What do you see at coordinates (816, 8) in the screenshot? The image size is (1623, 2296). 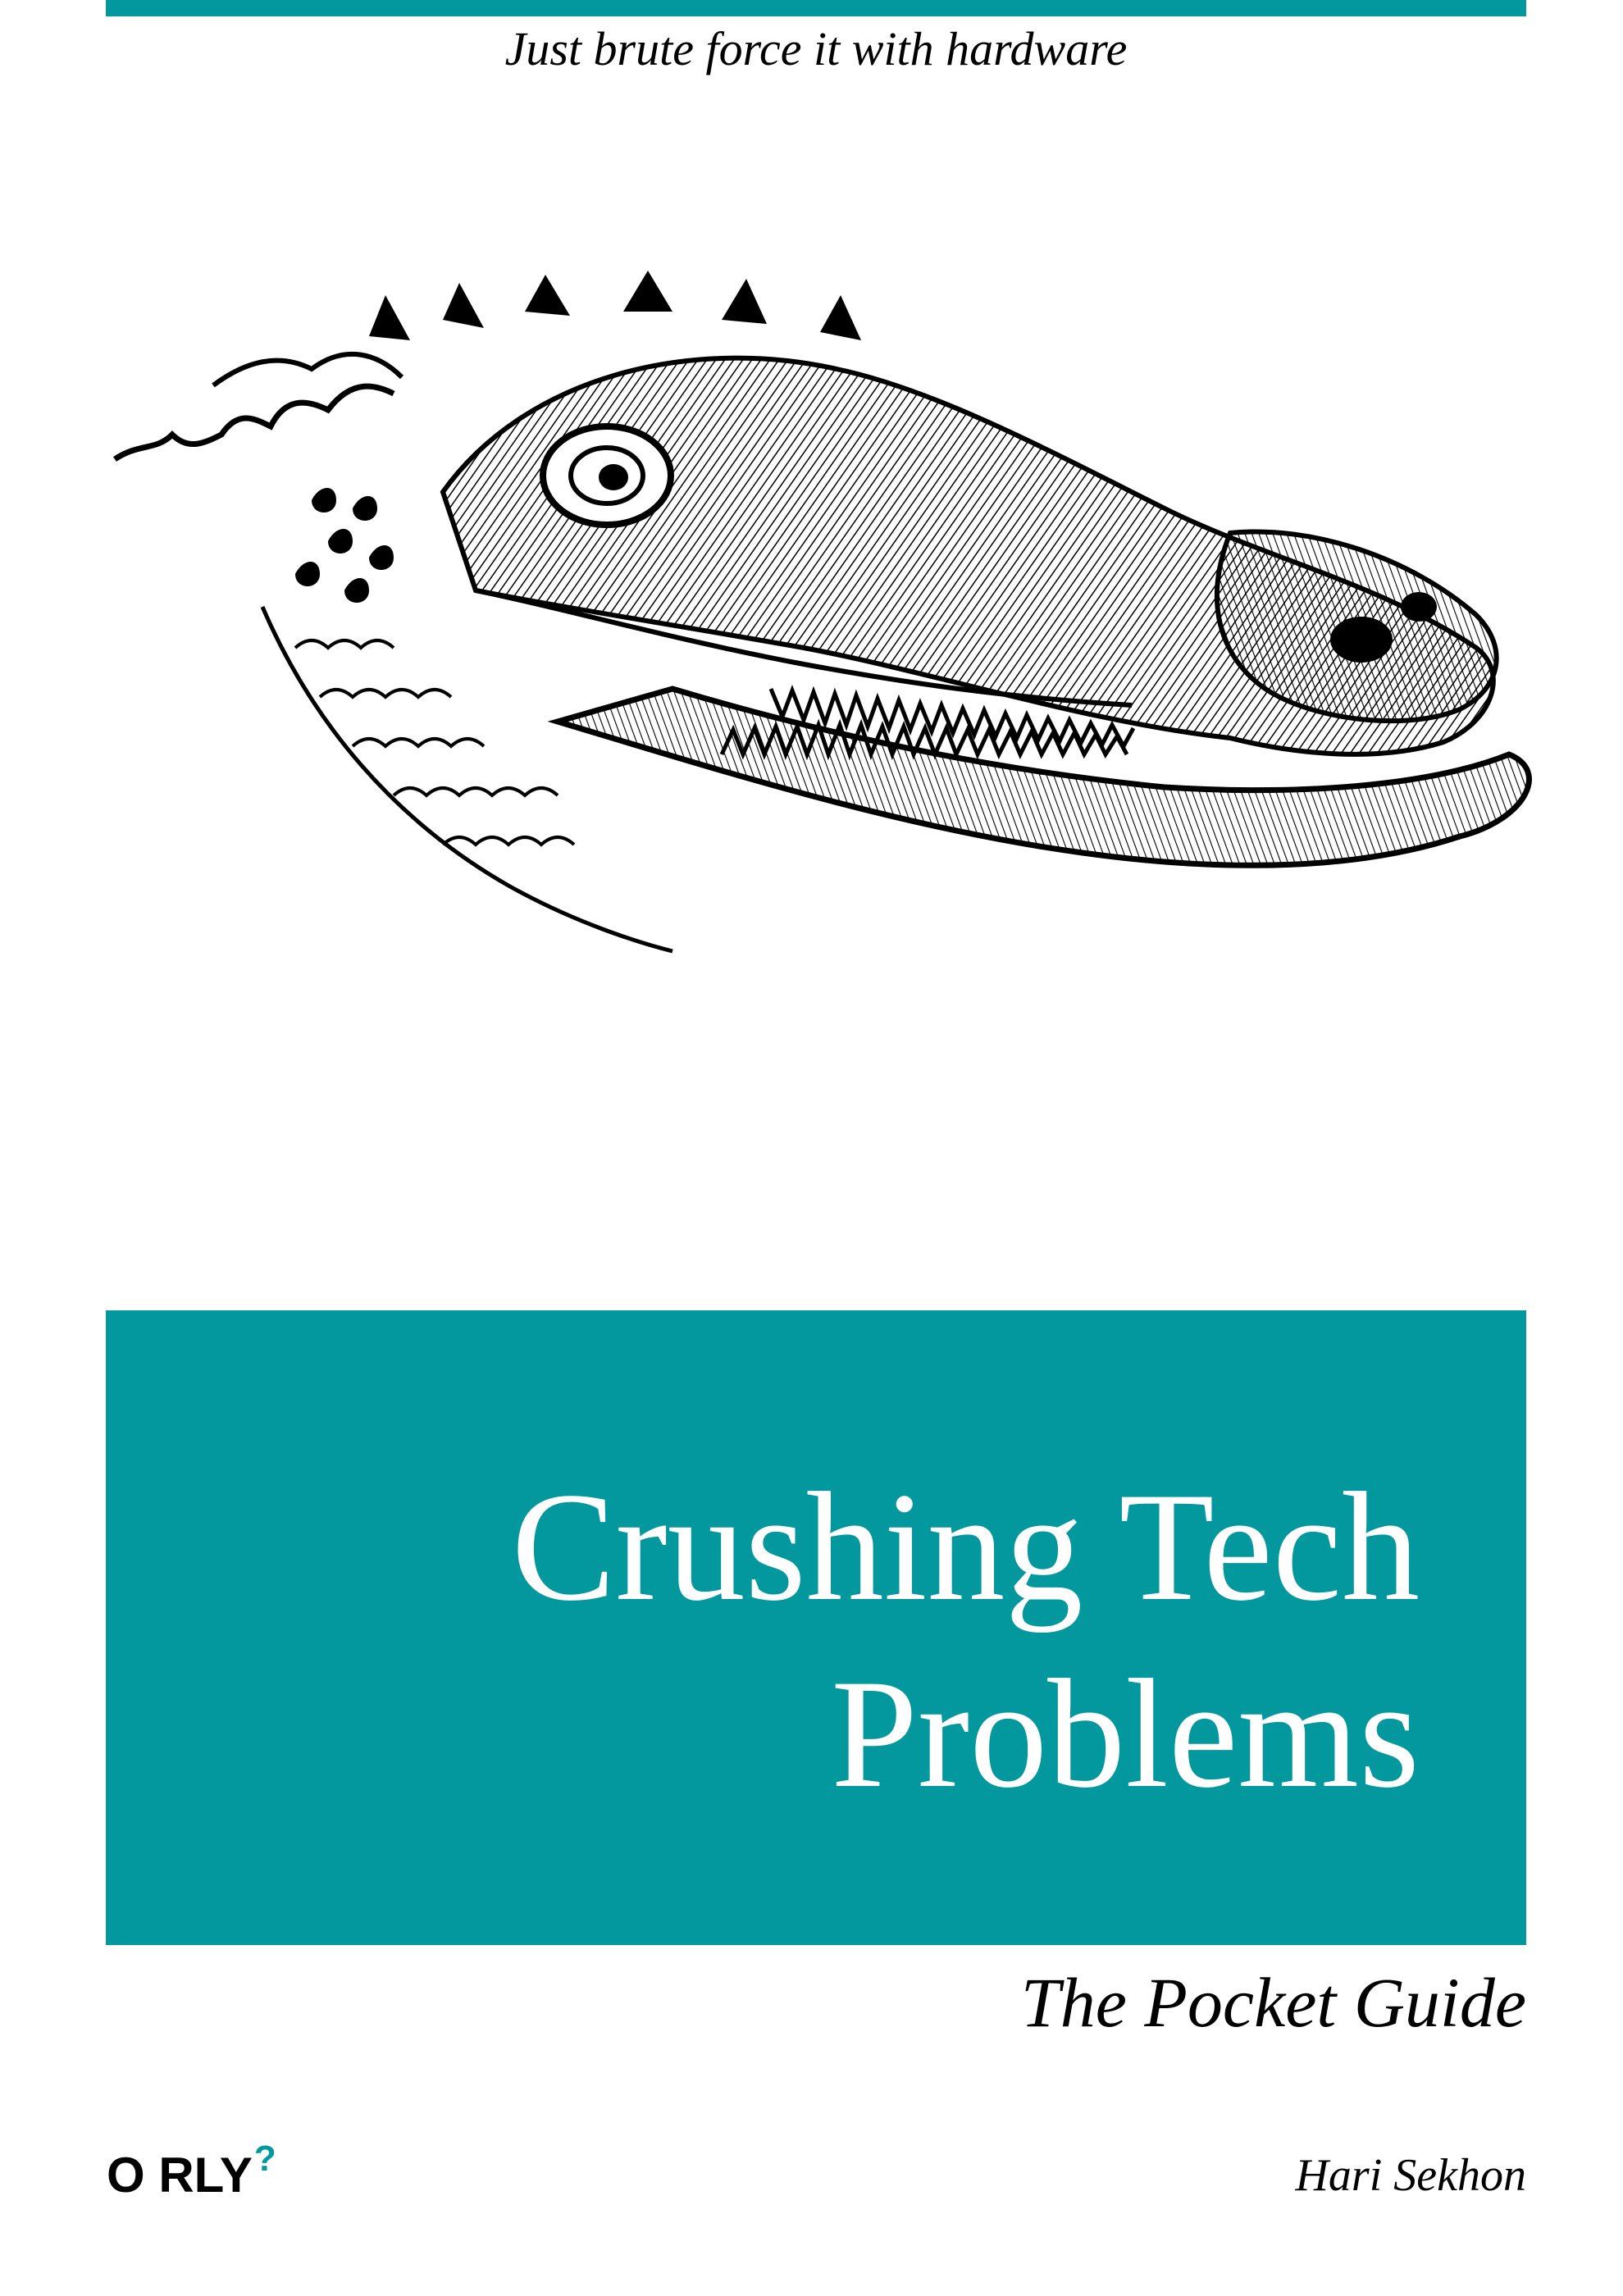 I see `top-accent-bar` at bounding box center [816, 8].